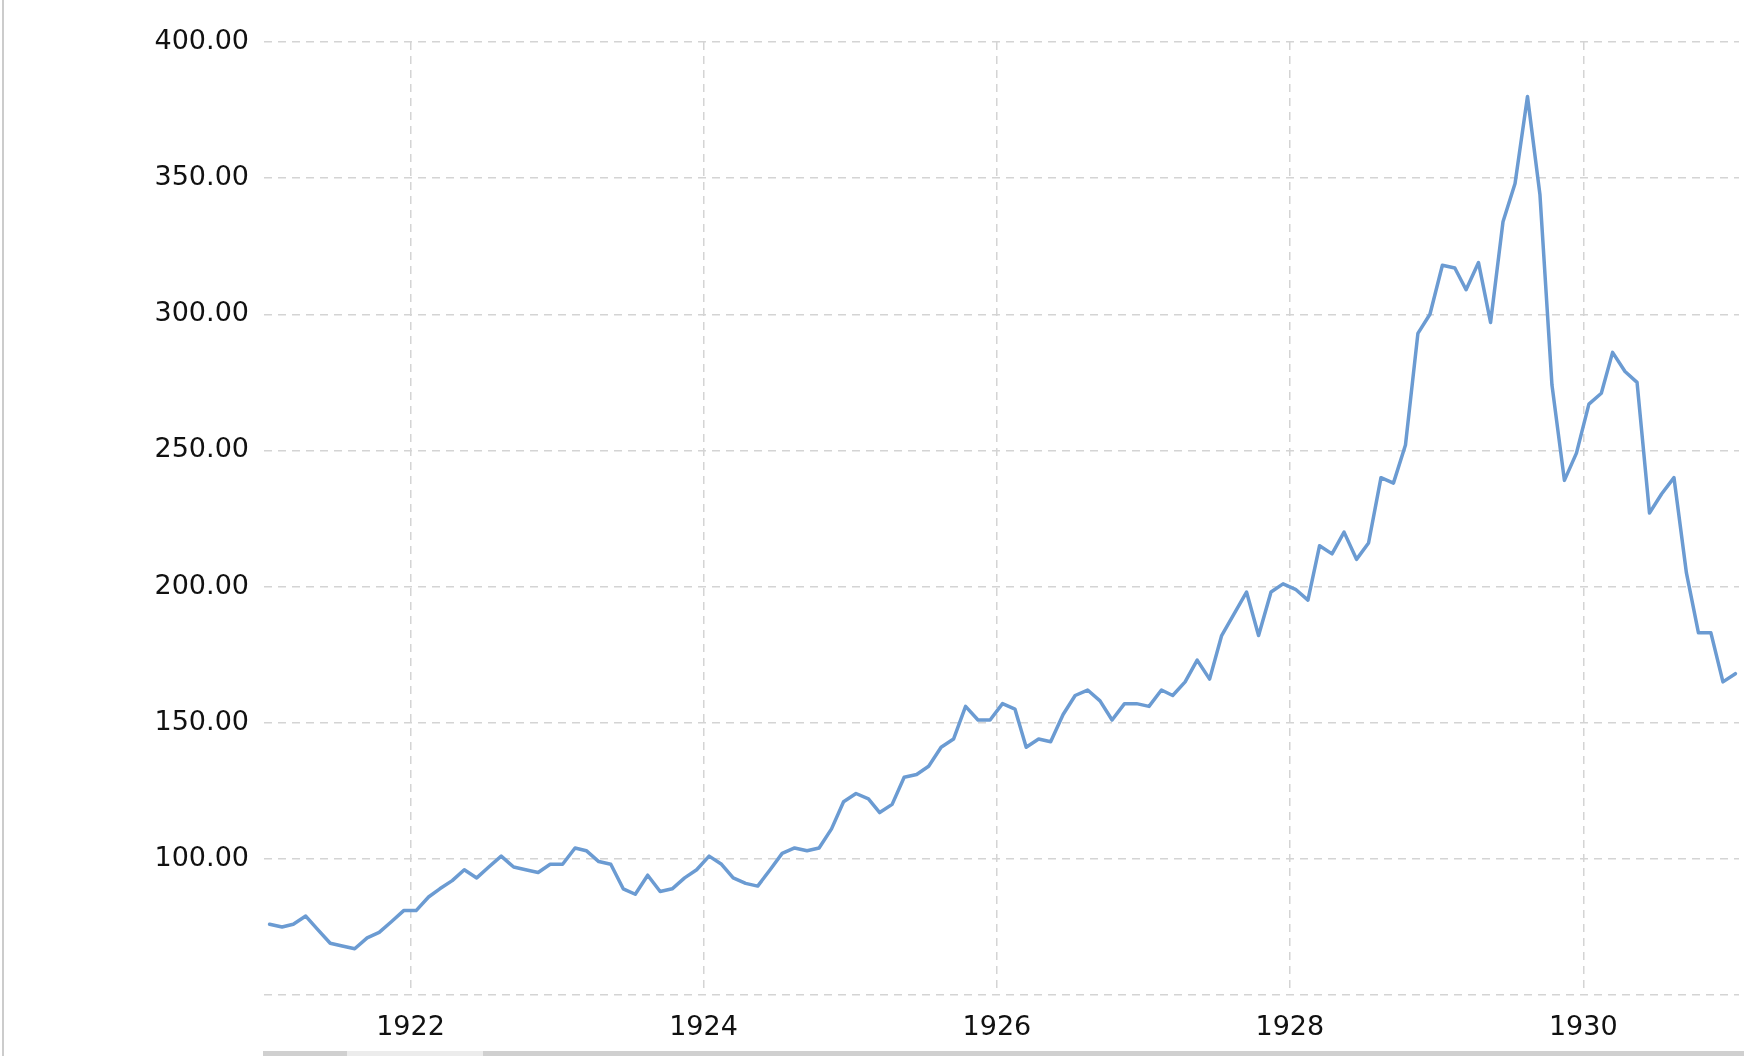 This screenshot has height=1056, width=1758. What do you see at coordinates (201, 448) in the screenshot?
I see `y-tick-label: 250.00` at bounding box center [201, 448].